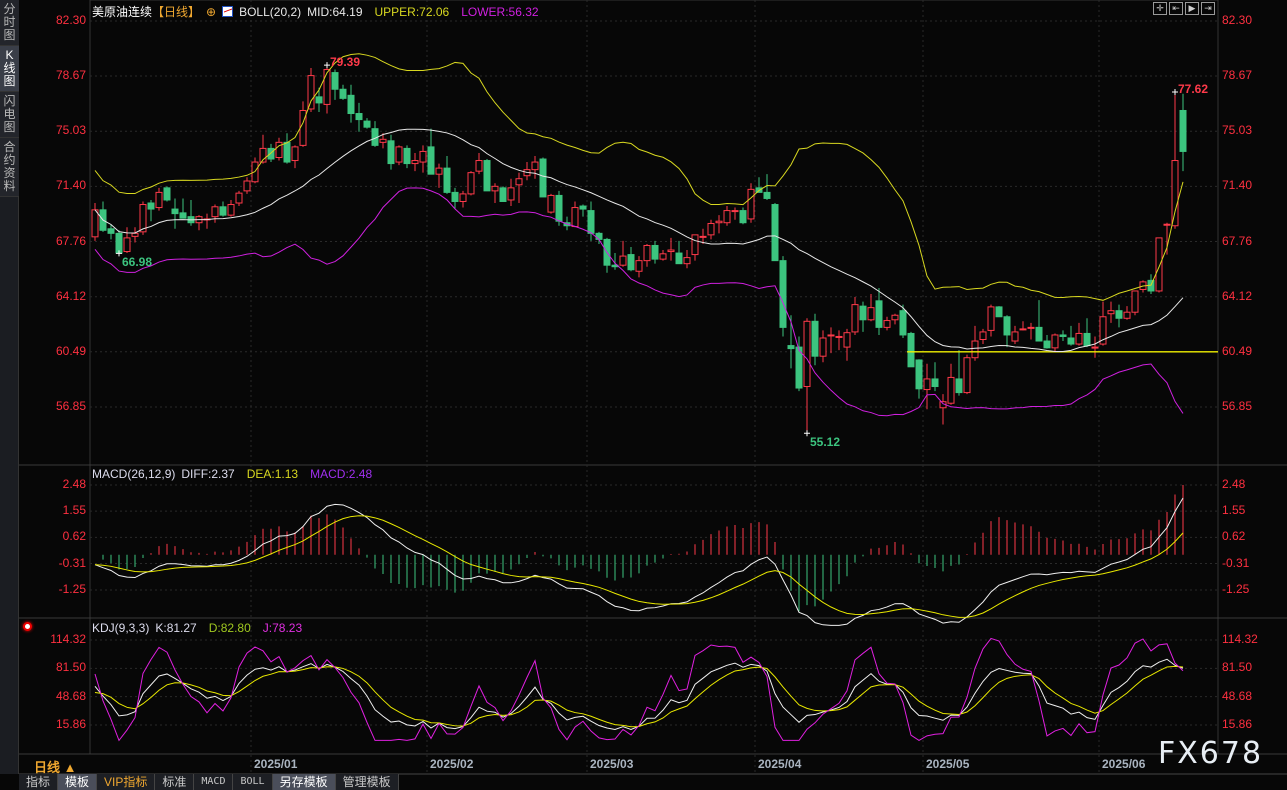 This screenshot has height=790, width=1287. Describe the element at coordinates (27, 626) in the screenshot. I see `kdj-settings-icon` at that location.